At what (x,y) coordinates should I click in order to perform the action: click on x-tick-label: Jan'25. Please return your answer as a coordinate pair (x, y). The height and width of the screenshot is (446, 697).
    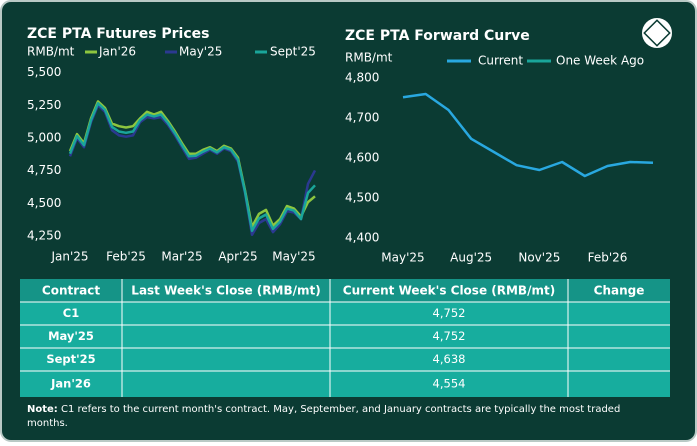
    Looking at the image, I should click on (69, 257).